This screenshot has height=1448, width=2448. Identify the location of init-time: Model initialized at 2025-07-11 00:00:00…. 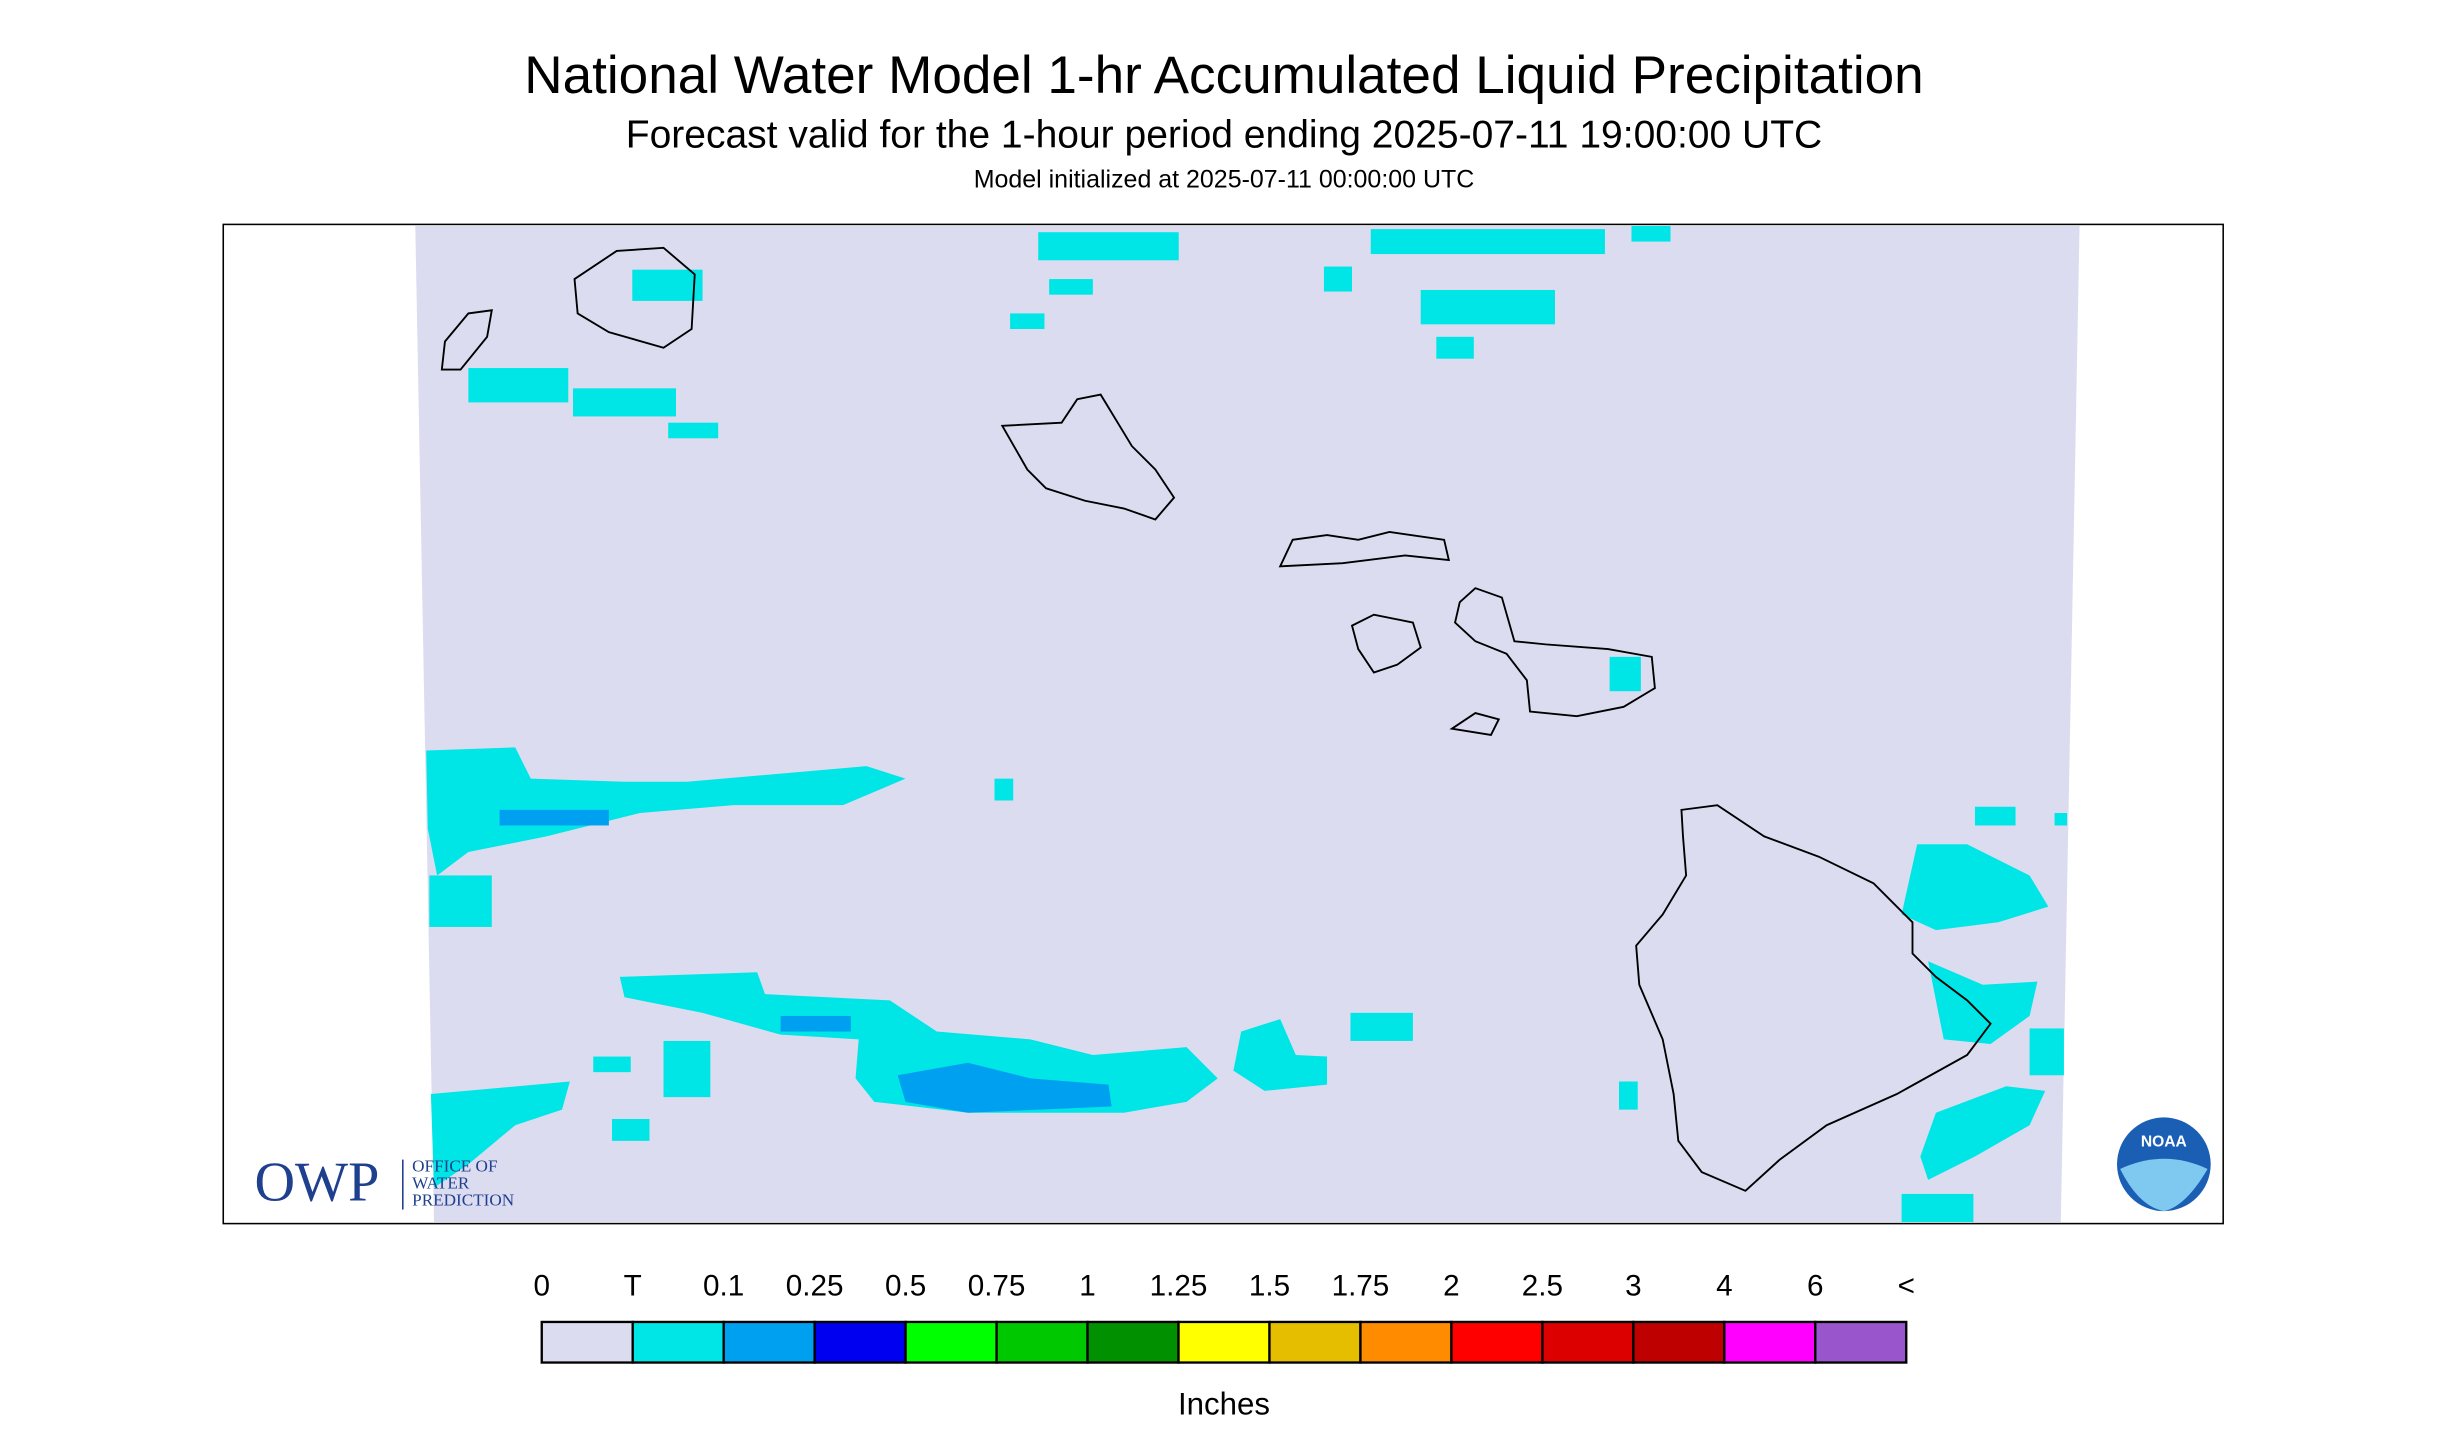
(1224, 179).